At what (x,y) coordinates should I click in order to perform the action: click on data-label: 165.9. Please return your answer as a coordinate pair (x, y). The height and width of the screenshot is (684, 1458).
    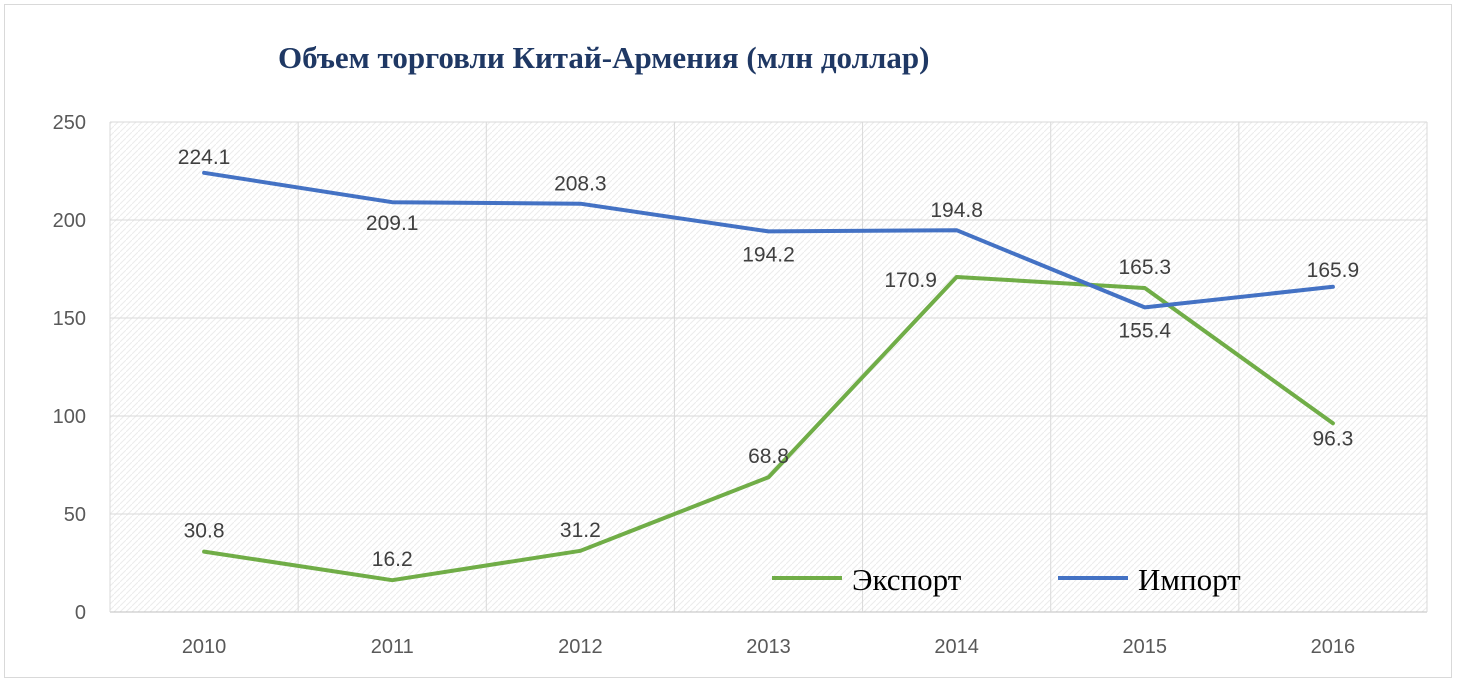
    Looking at the image, I should click on (1333, 270).